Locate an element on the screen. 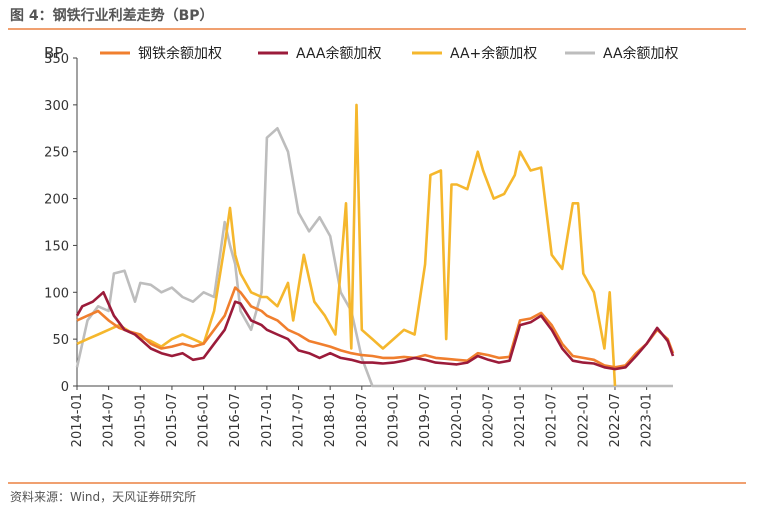  legend-label-3: AA+余额加权 is located at coordinates (493, 53).